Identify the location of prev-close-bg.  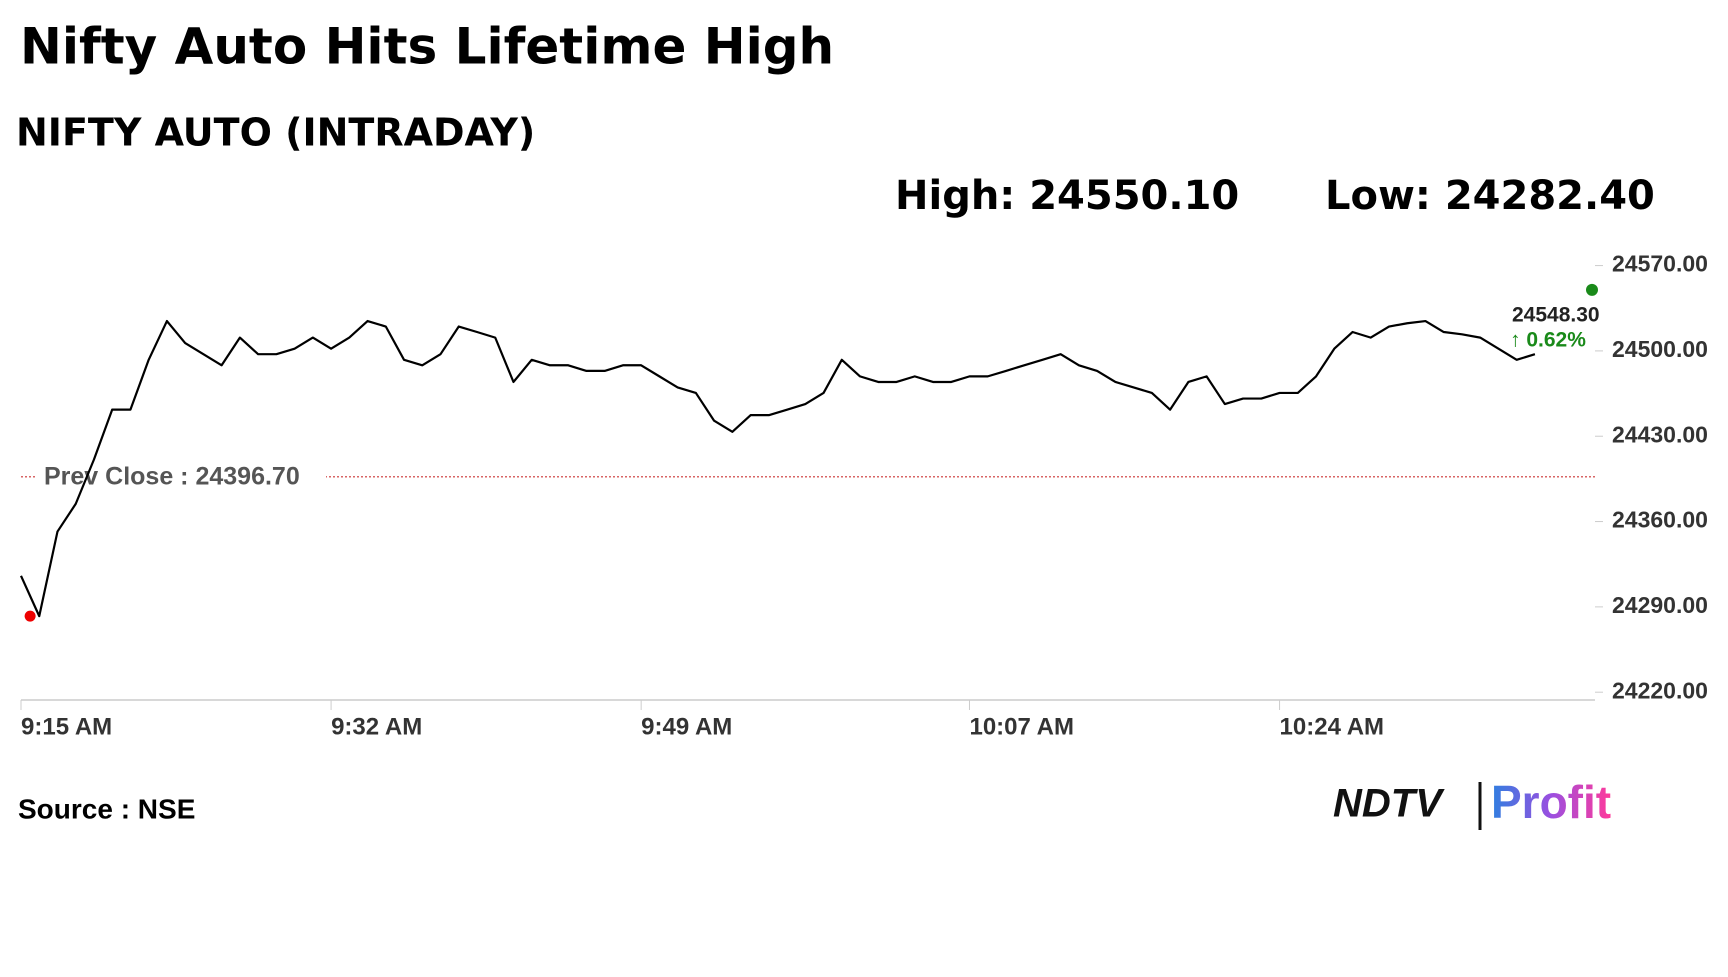
(181, 476).